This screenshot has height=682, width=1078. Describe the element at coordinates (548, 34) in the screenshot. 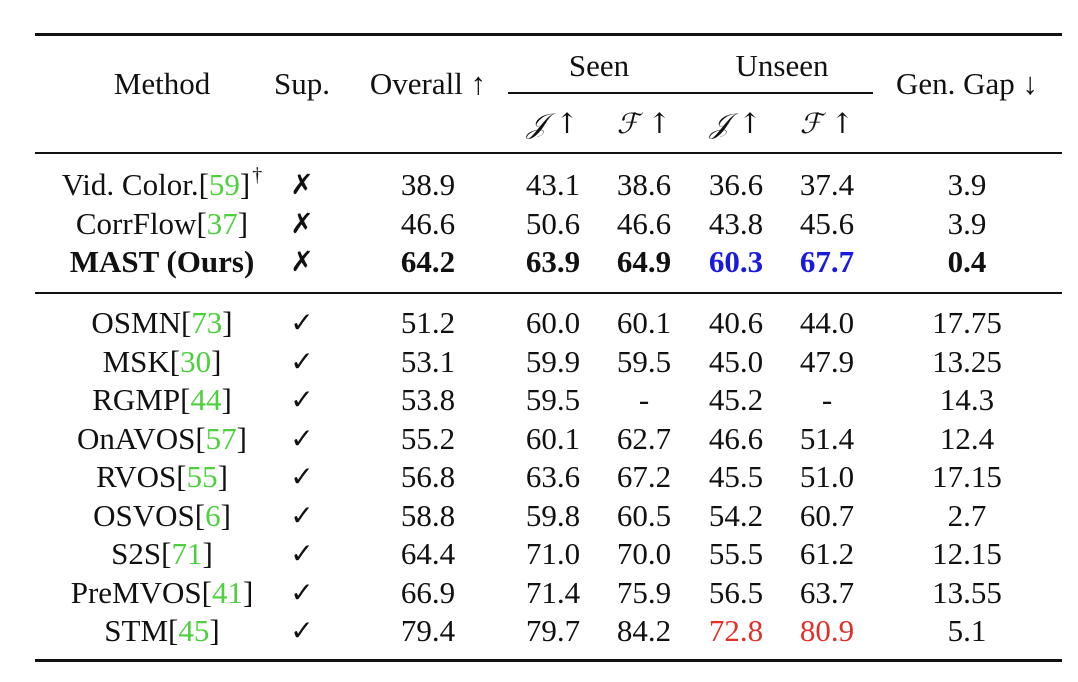

I see `top-rule` at that location.